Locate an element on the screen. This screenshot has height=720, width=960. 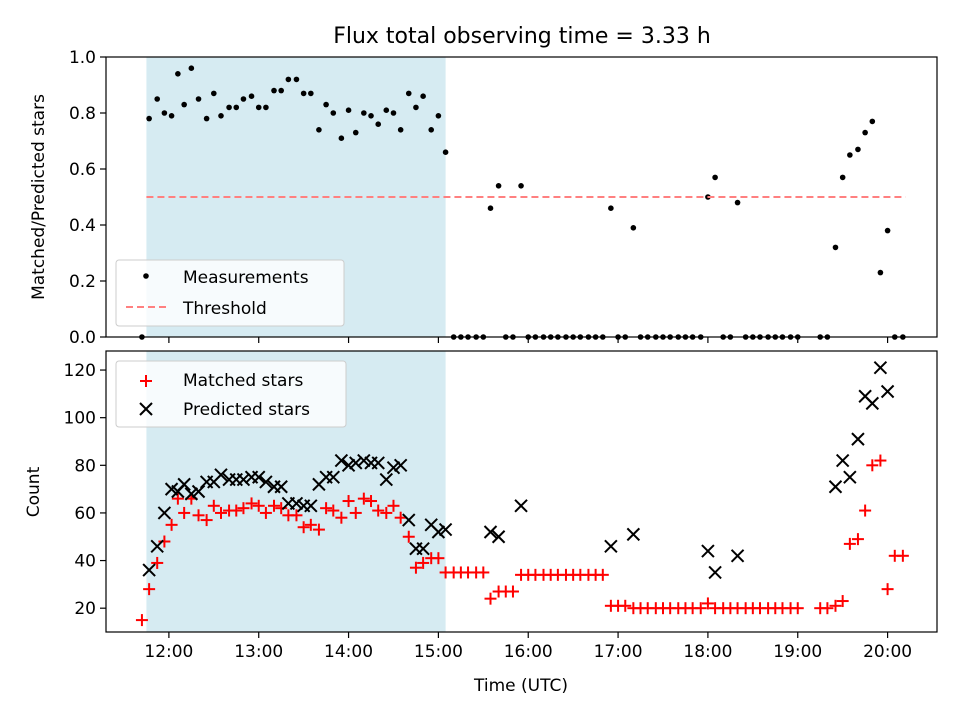
x-tick-label: 13:00 is located at coordinates (258, 652).